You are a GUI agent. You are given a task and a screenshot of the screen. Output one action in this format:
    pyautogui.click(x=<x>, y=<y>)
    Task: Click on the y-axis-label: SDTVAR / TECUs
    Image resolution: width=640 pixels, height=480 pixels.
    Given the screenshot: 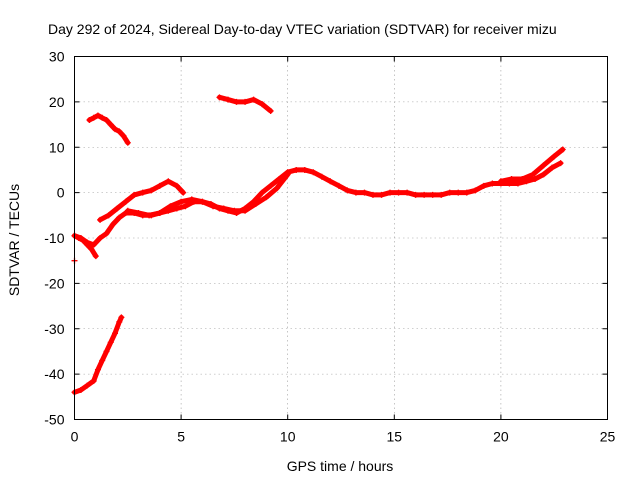 What is the action you would take?
    pyautogui.click(x=14, y=240)
    